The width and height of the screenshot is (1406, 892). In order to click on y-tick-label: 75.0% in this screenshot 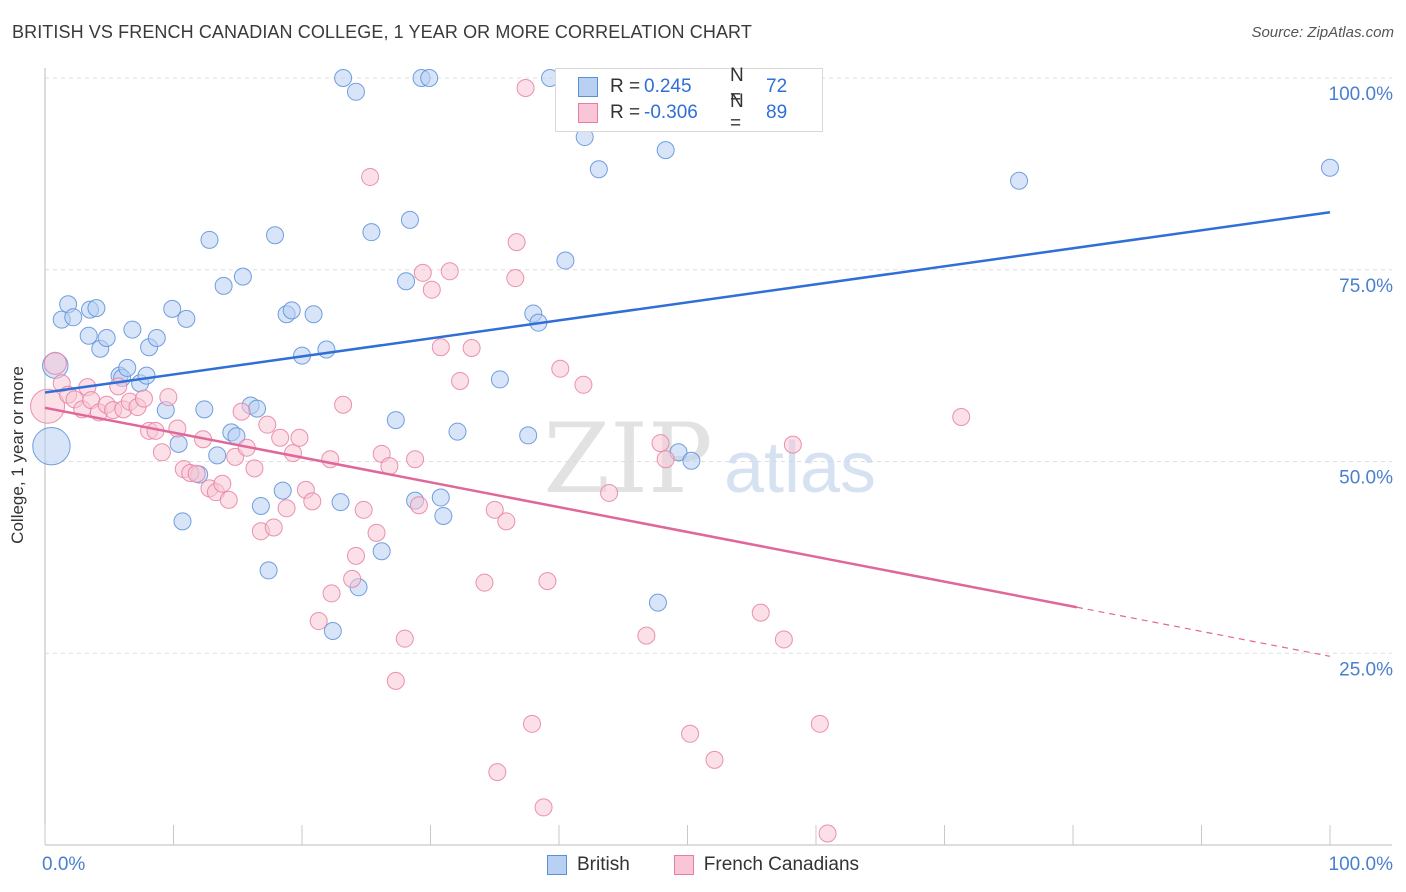, I will do `click(1366, 286)`.